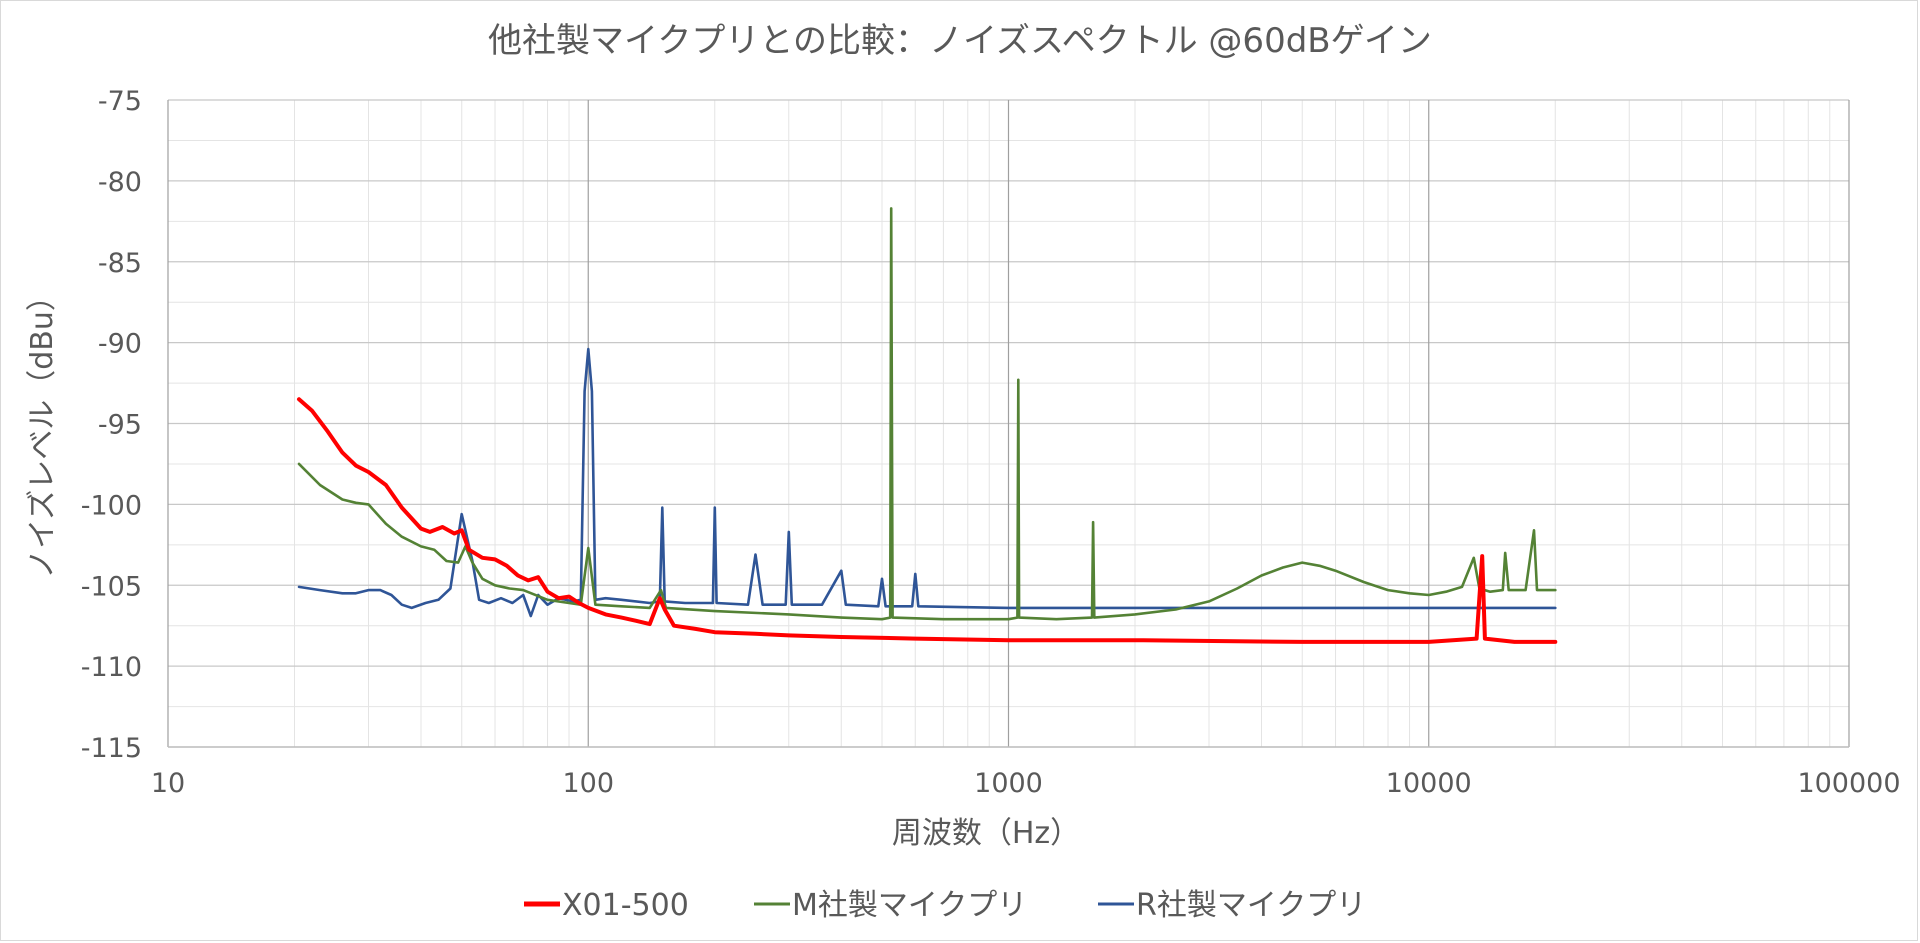 Image resolution: width=1920 pixels, height=943 pixels. I want to click on y-axis-label: ノイズレベル（dBu）, so click(42, 430).